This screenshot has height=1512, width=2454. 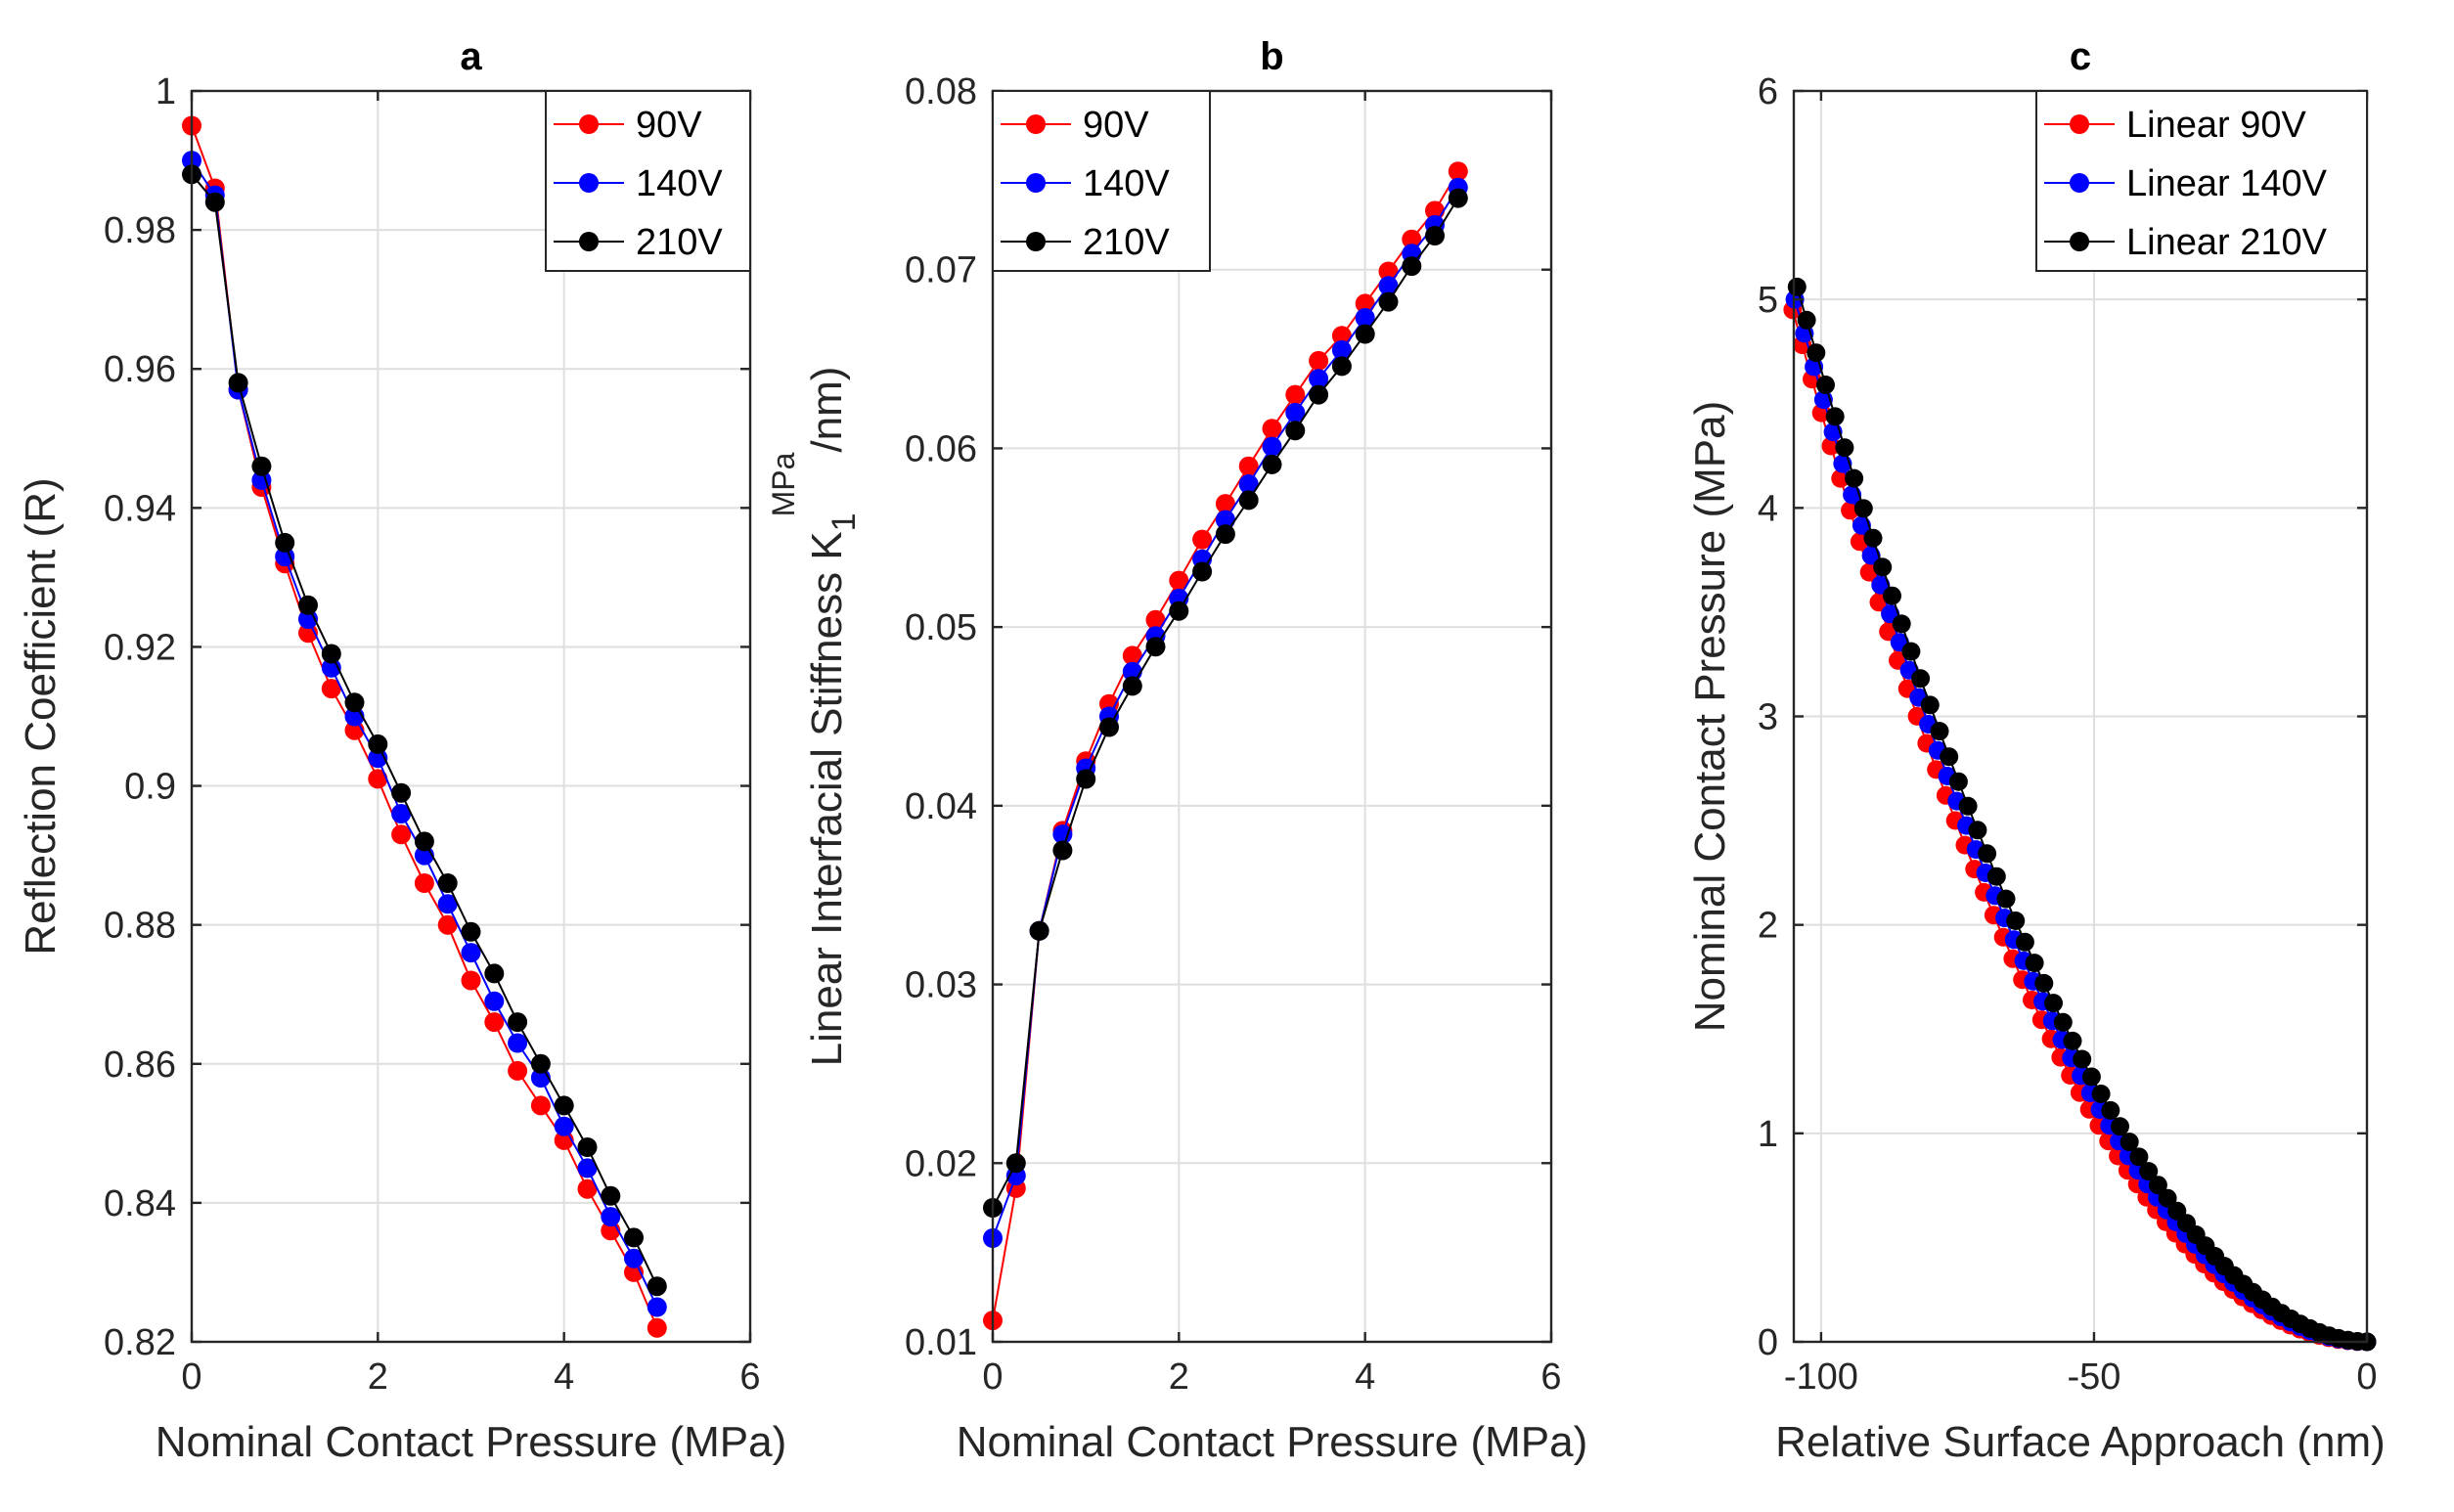 I want to click on y-axis-label-subscript: 1, so click(x=844, y=521).